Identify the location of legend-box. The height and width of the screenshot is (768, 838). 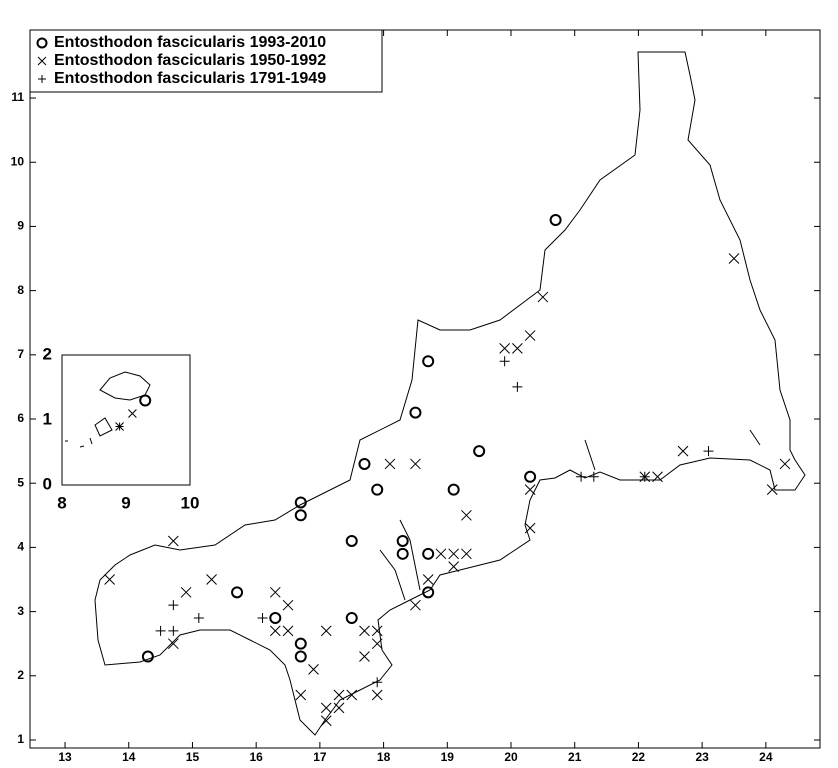
(206, 61).